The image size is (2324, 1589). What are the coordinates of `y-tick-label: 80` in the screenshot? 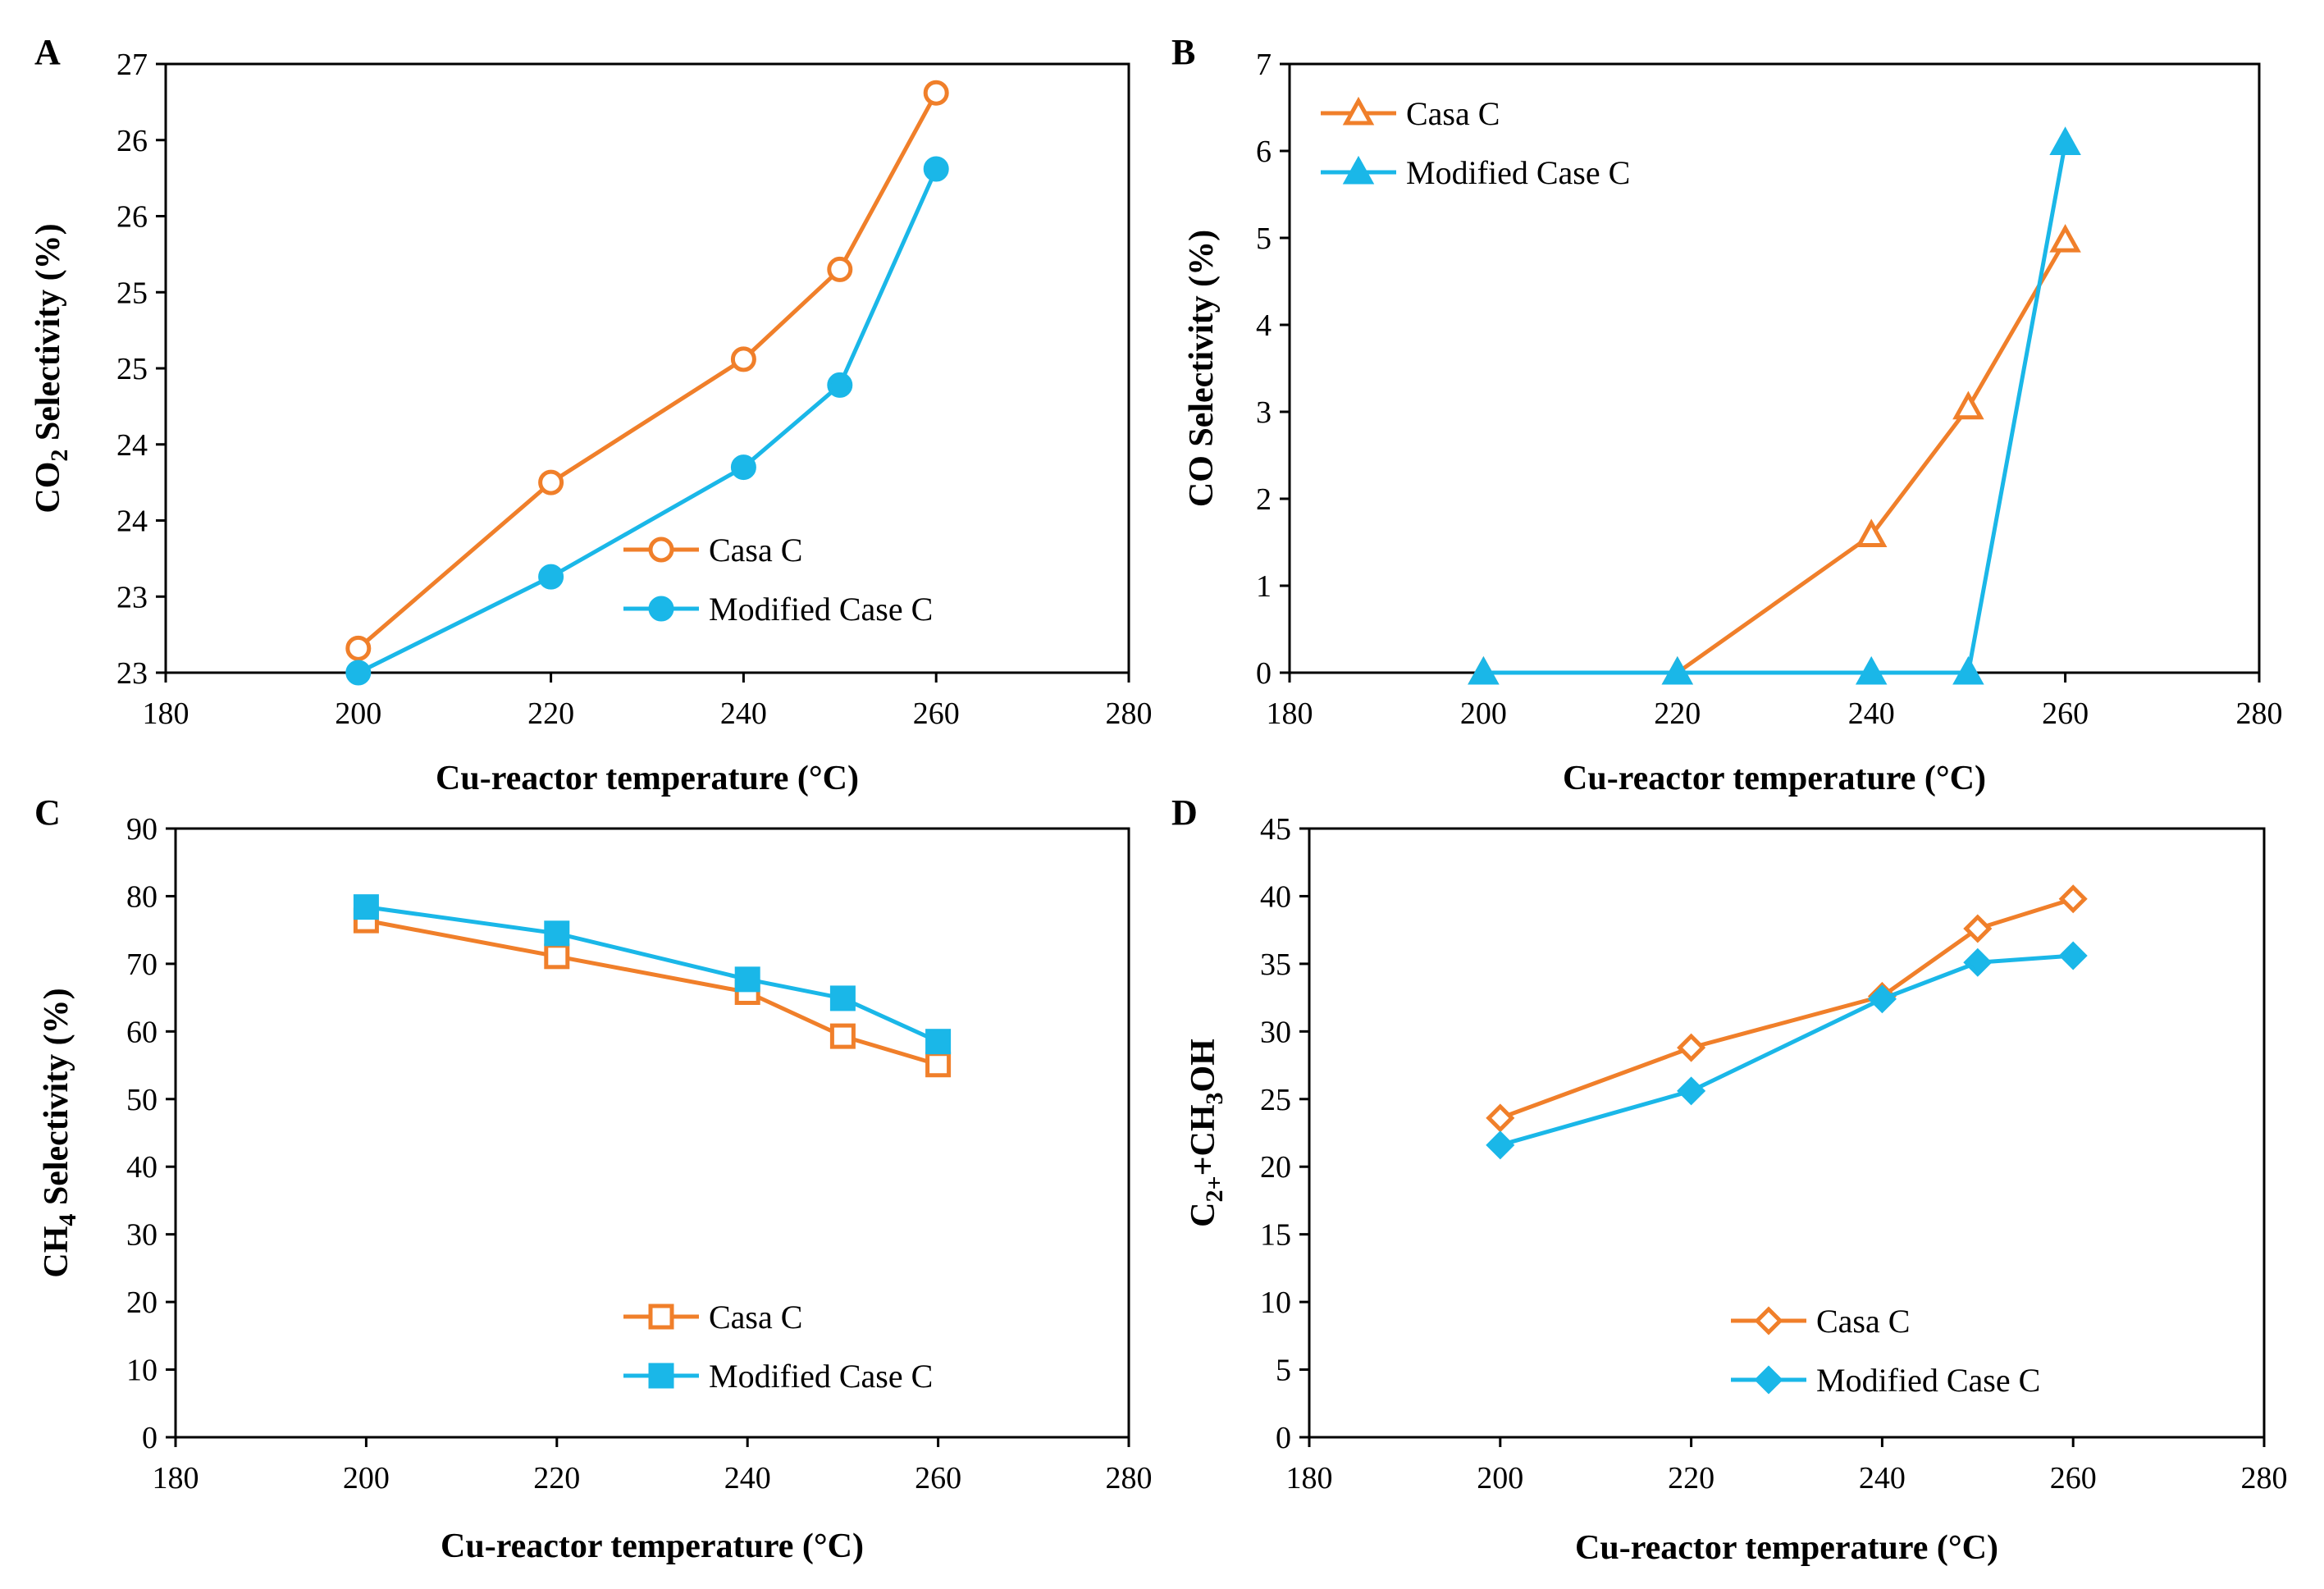 It's located at (142, 896).